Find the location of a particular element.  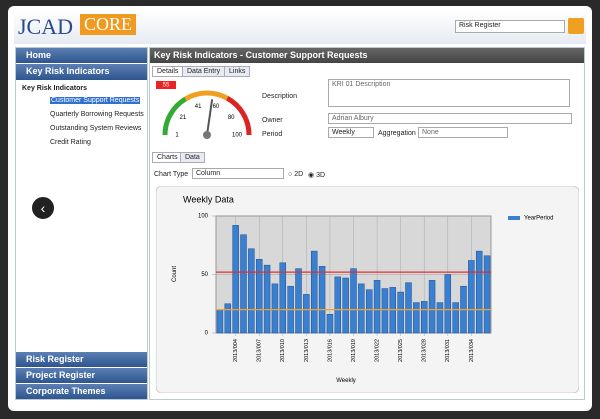

field-label: Period is located at coordinates (272, 134).